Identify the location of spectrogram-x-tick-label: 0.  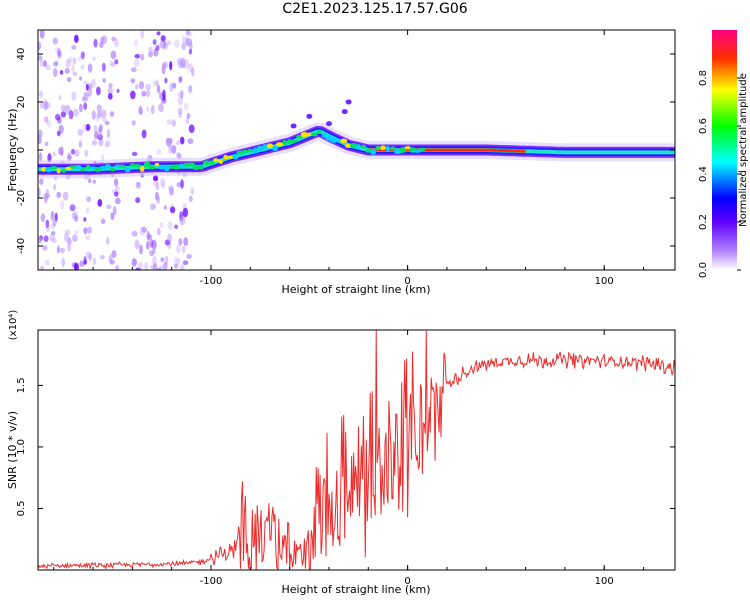
(407, 281).